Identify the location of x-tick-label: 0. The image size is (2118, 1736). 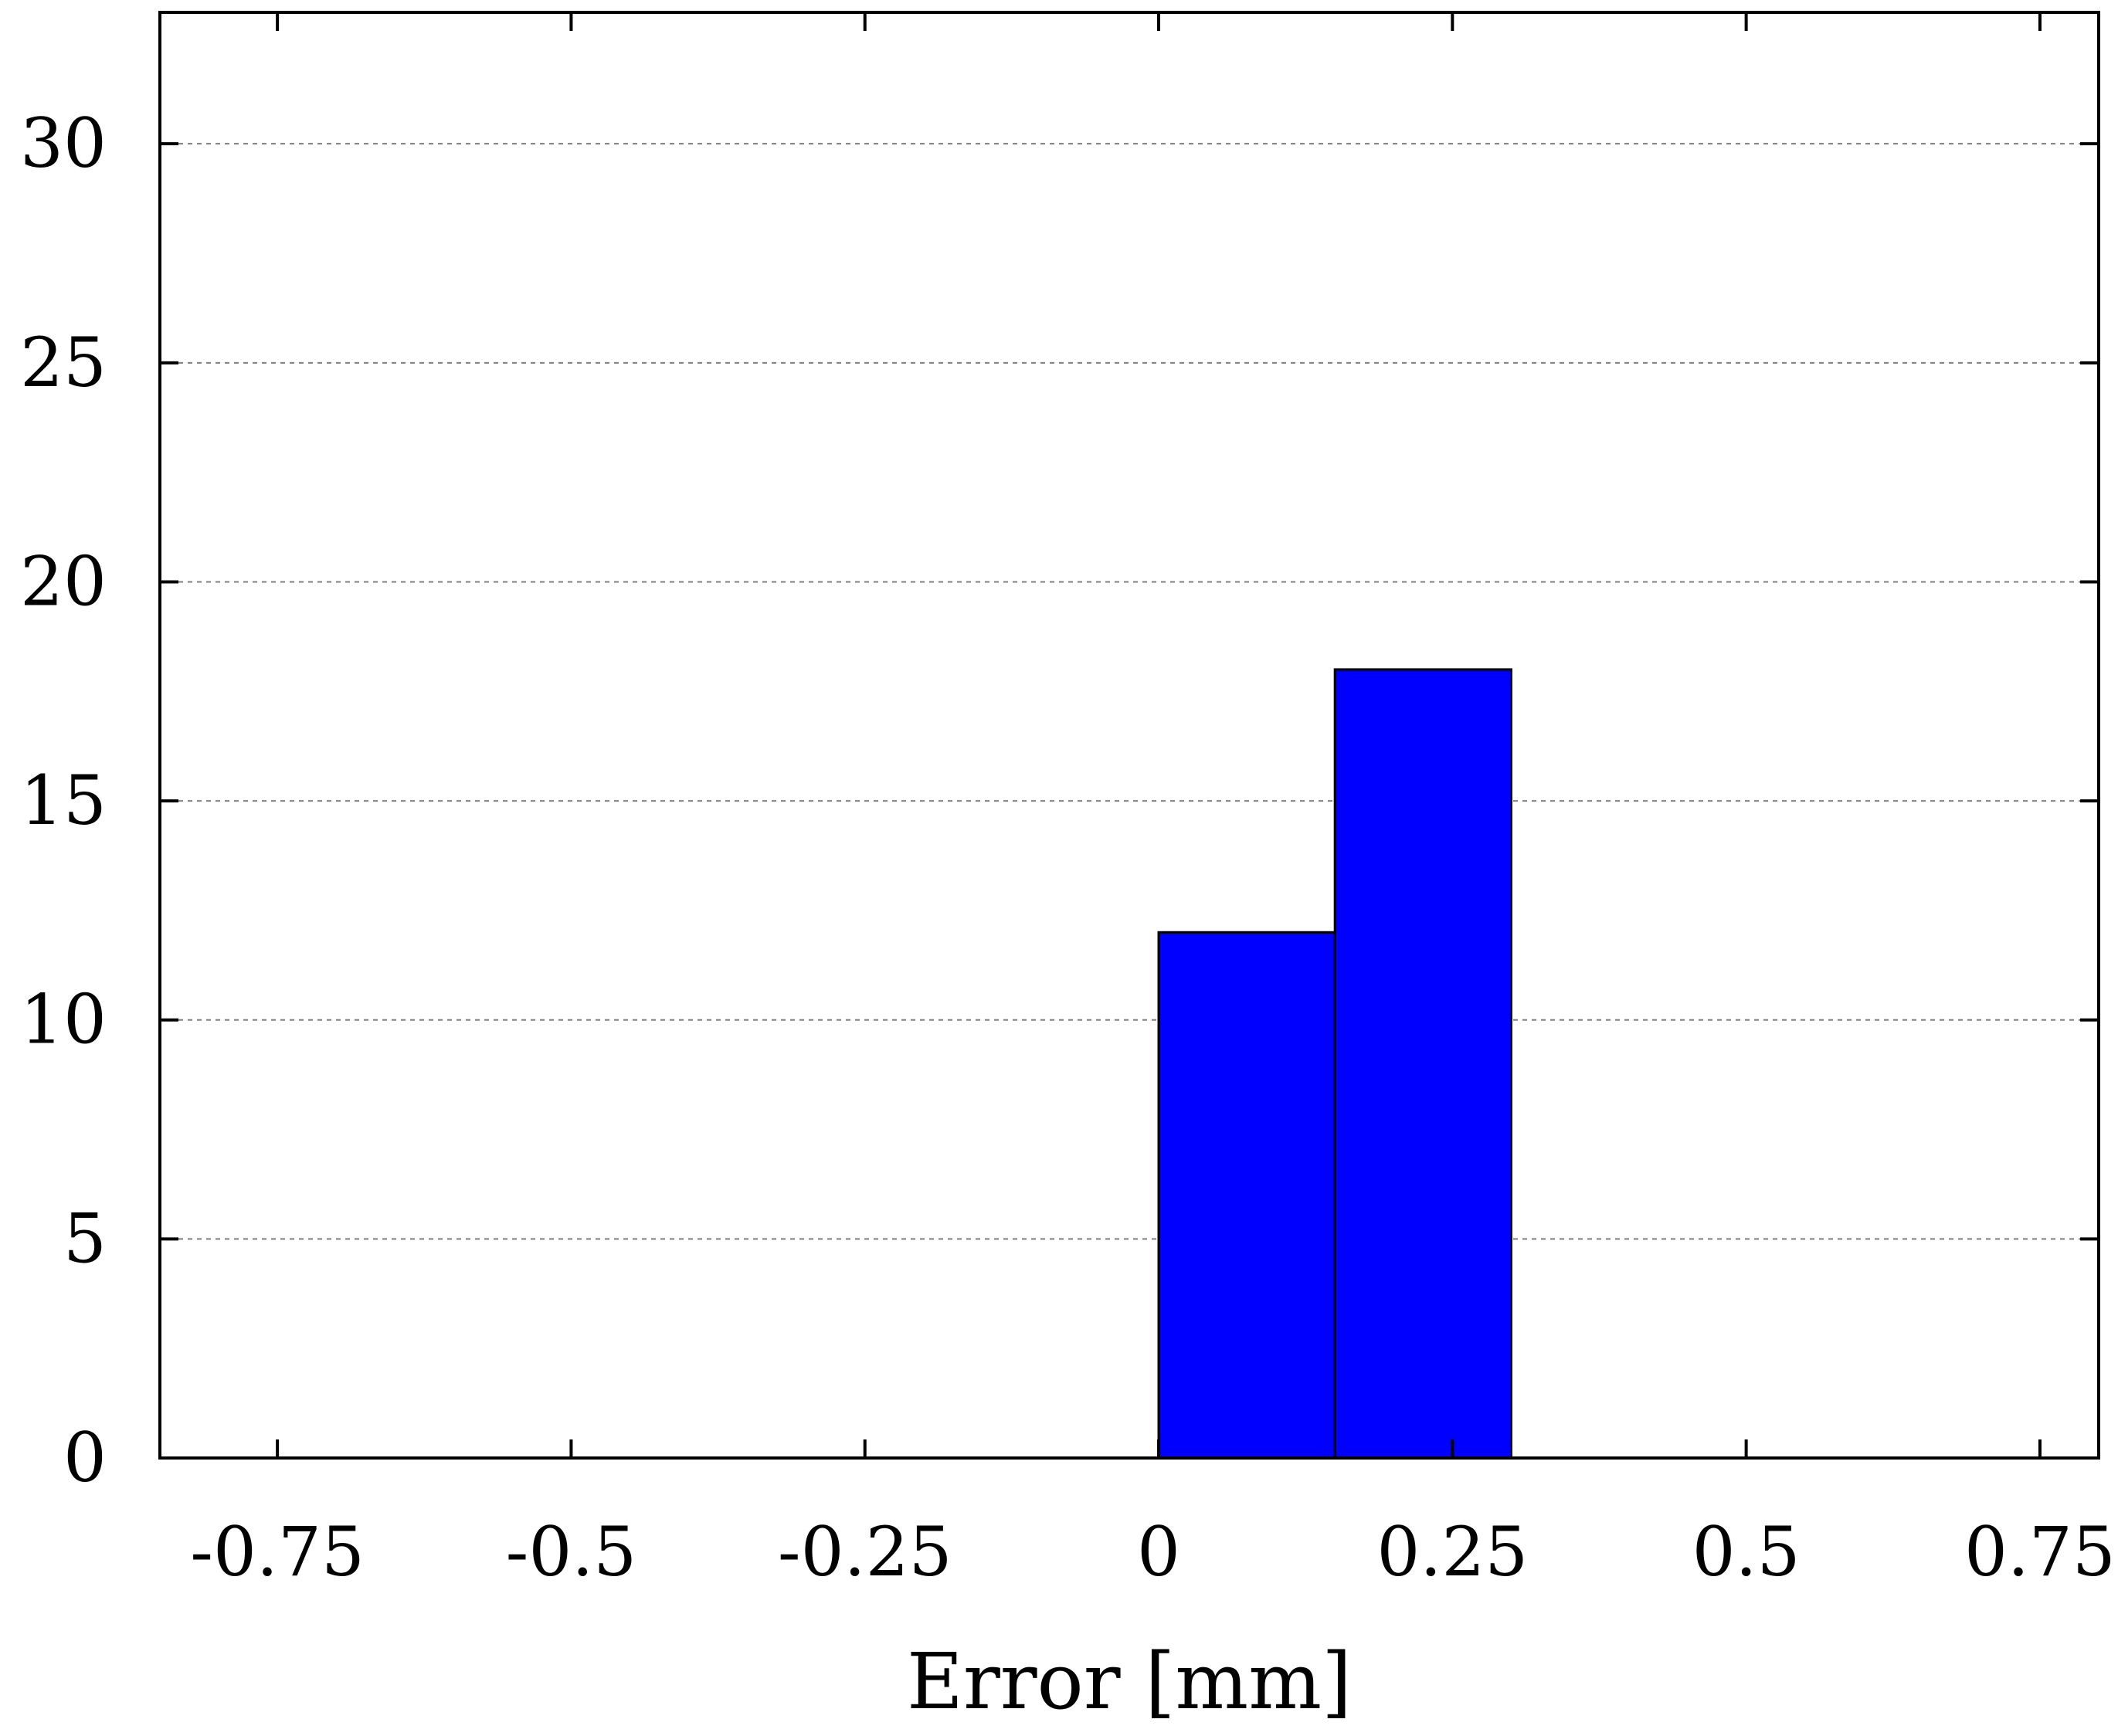
(1158, 1552).